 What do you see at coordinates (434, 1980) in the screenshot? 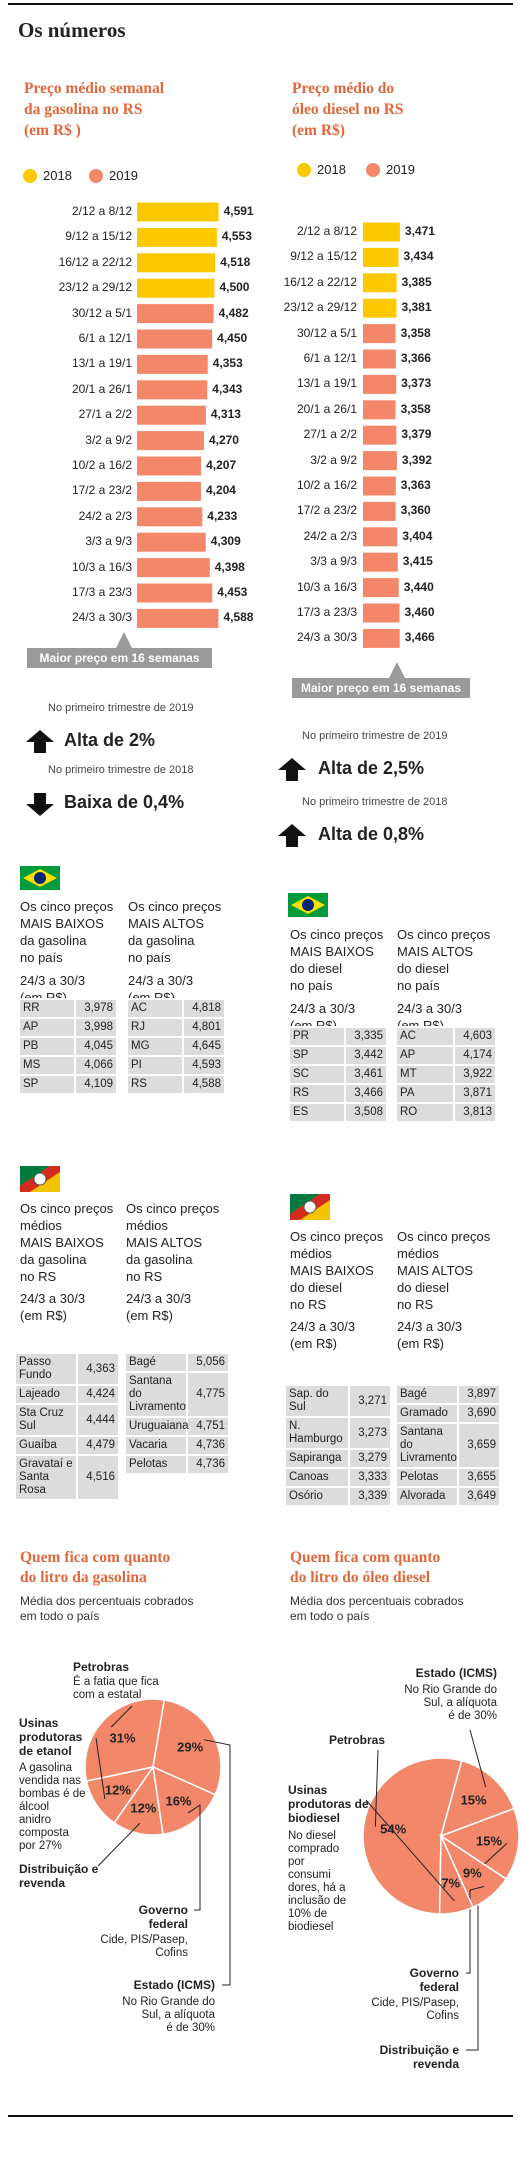
I see `category-label: Governo federal` at bounding box center [434, 1980].